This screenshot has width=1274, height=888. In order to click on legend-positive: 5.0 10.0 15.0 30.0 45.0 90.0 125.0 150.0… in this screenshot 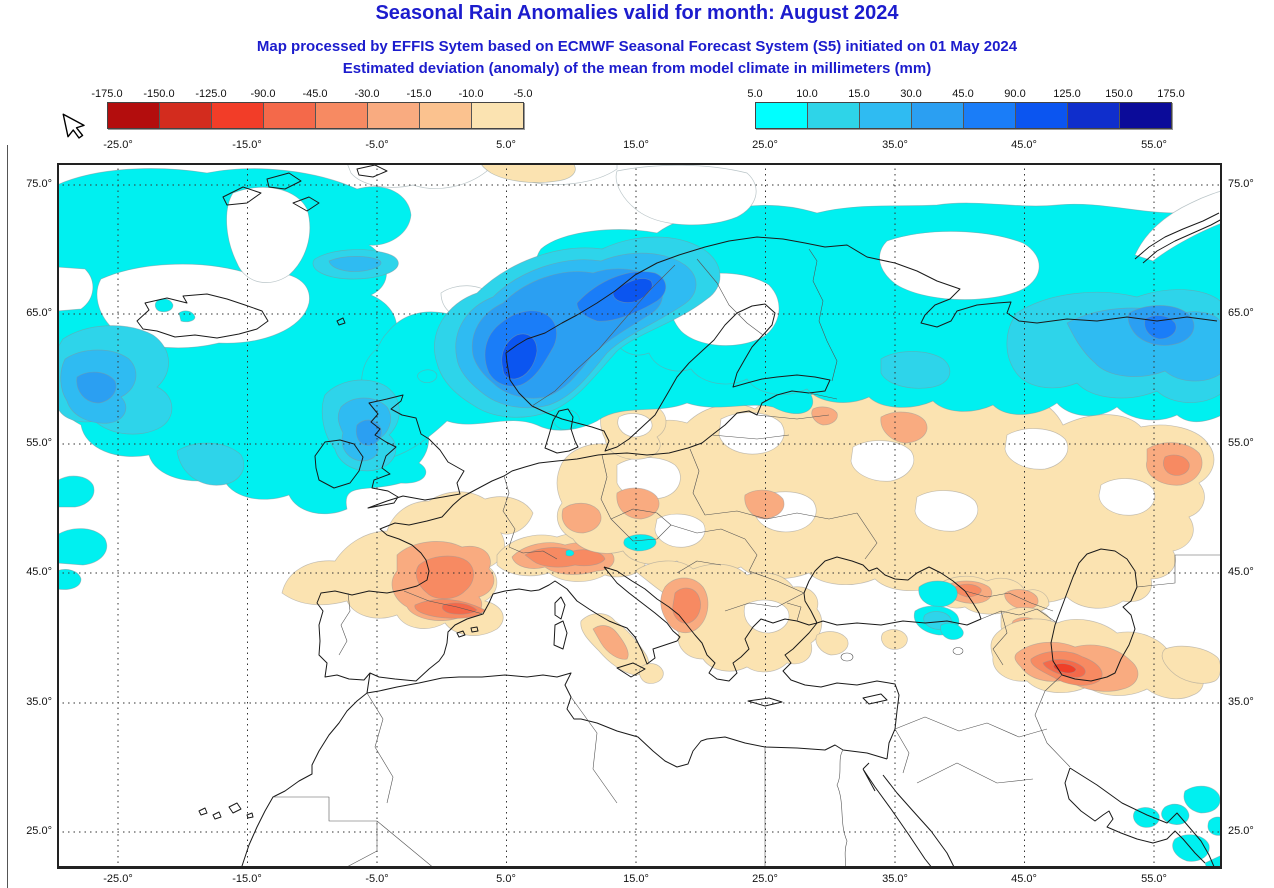, I will do `click(966, 110)`.